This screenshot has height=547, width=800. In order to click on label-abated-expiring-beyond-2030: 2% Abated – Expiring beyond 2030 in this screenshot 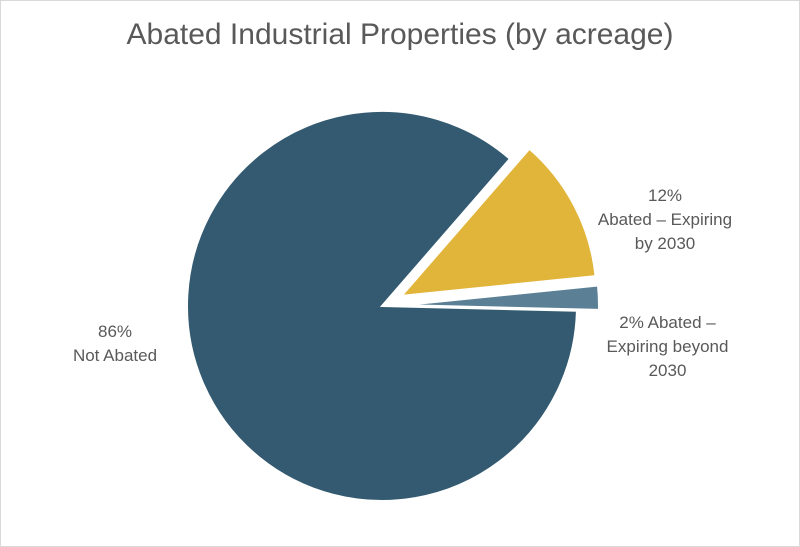, I will do `click(667, 347)`.